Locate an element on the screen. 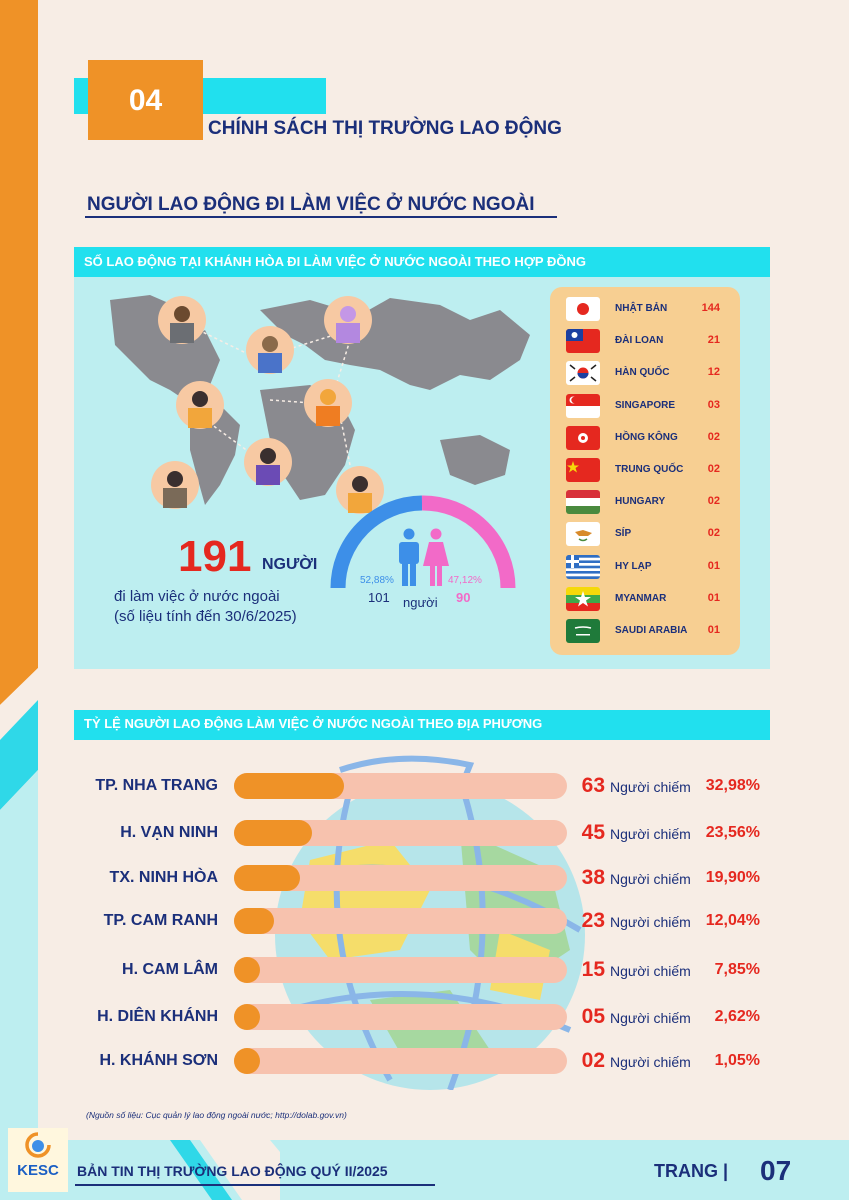 This screenshot has height=1200, width=849. subsection-title: NGƯỜI LAO ĐỘNG ĐI LÀM VIỆC Ở NƯỚC NGOÀI is located at coordinates (311, 204).